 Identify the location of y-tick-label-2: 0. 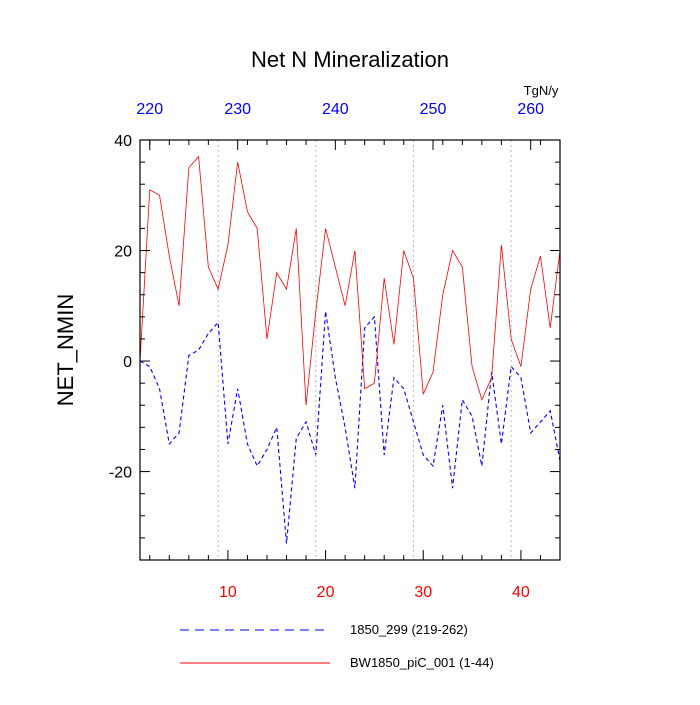
(127, 362).